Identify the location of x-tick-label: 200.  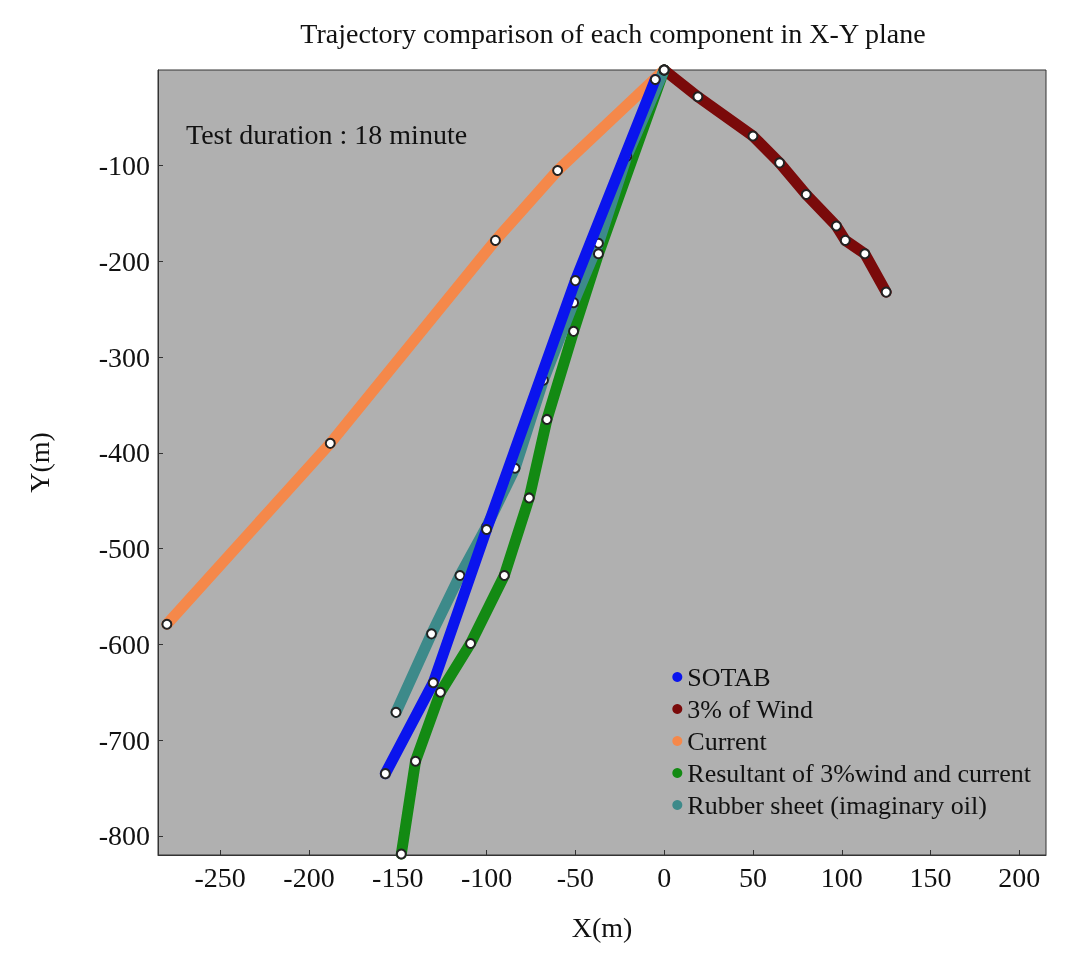
(1019, 877).